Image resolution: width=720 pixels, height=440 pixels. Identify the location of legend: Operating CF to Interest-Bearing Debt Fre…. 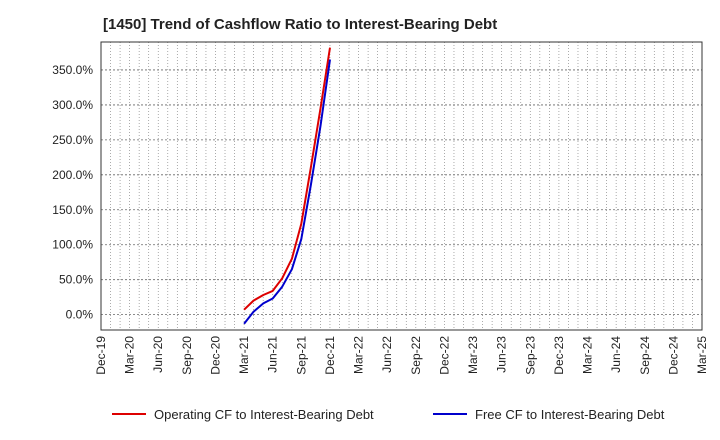
(388, 414).